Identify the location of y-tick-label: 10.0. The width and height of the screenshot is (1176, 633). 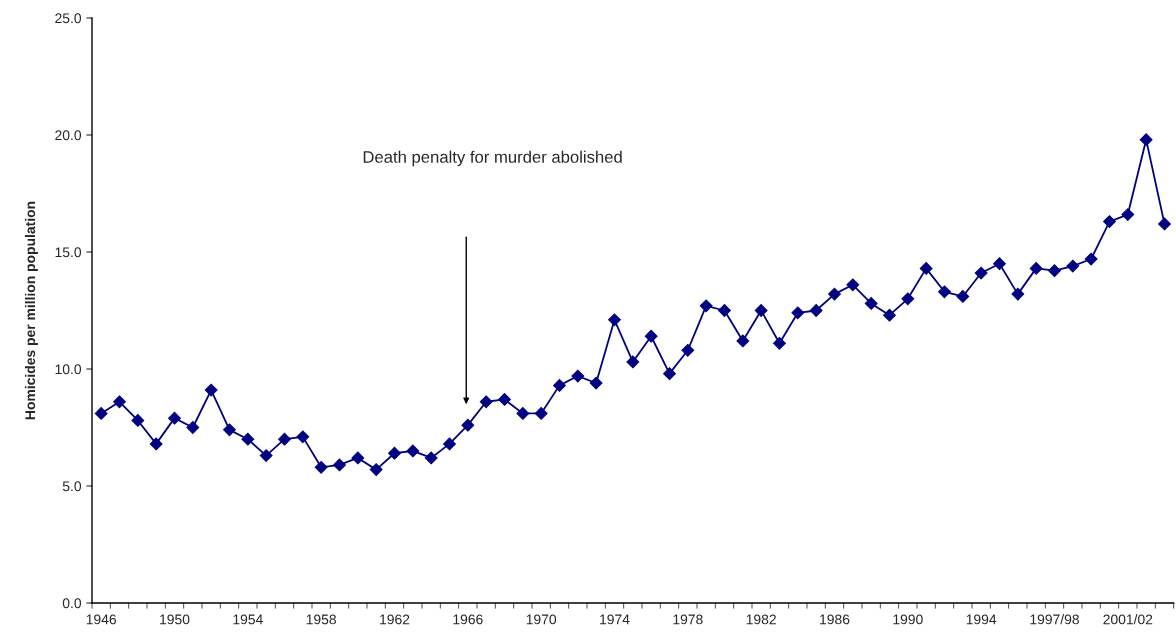
(68, 369).